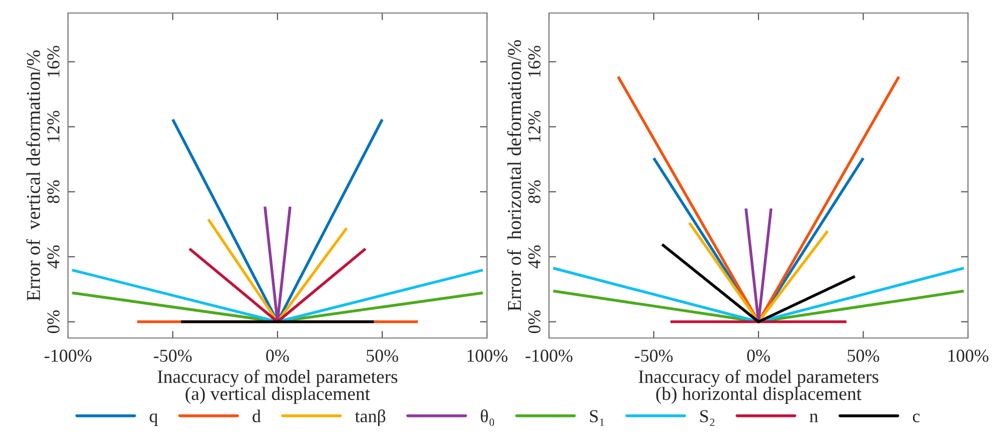  What do you see at coordinates (278, 387) in the screenshot?
I see `x-axis-title: Inaccuracy of model parameters (a) vertical displacement` at bounding box center [278, 387].